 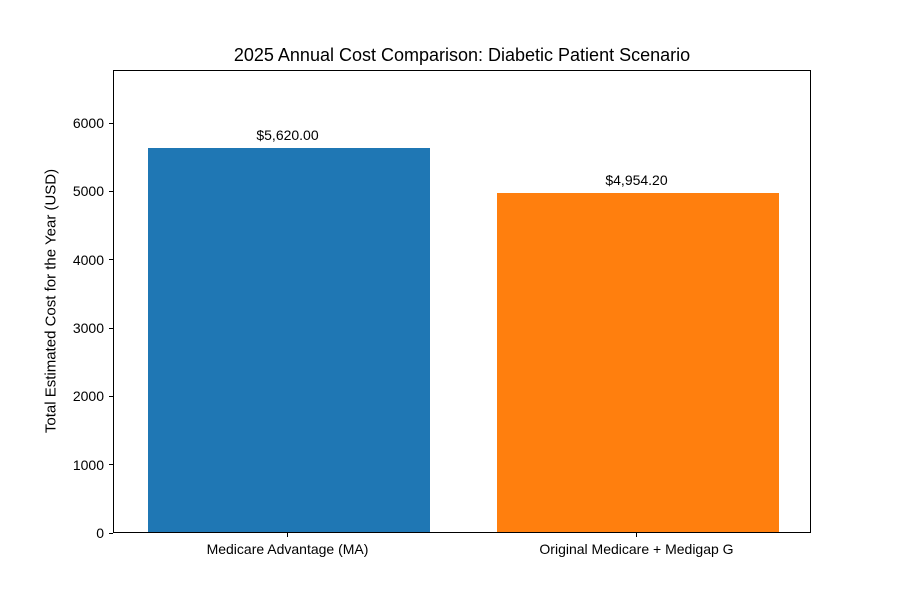 What do you see at coordinates (51, 301) in the screenshot?
I see `y-axis-label: Total Estimated Cost for the Year (USD)` at bounding box center [51, 301].